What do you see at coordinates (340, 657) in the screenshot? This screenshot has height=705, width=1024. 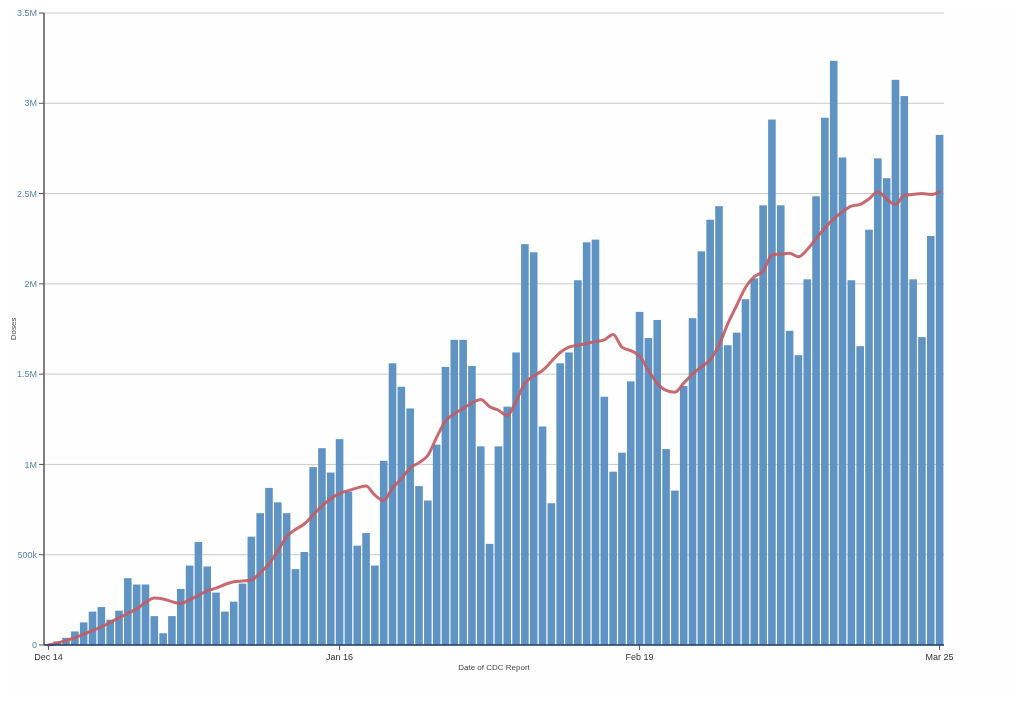 I see `x-tick-label: Jan 16` at bounding box center [340, 657].